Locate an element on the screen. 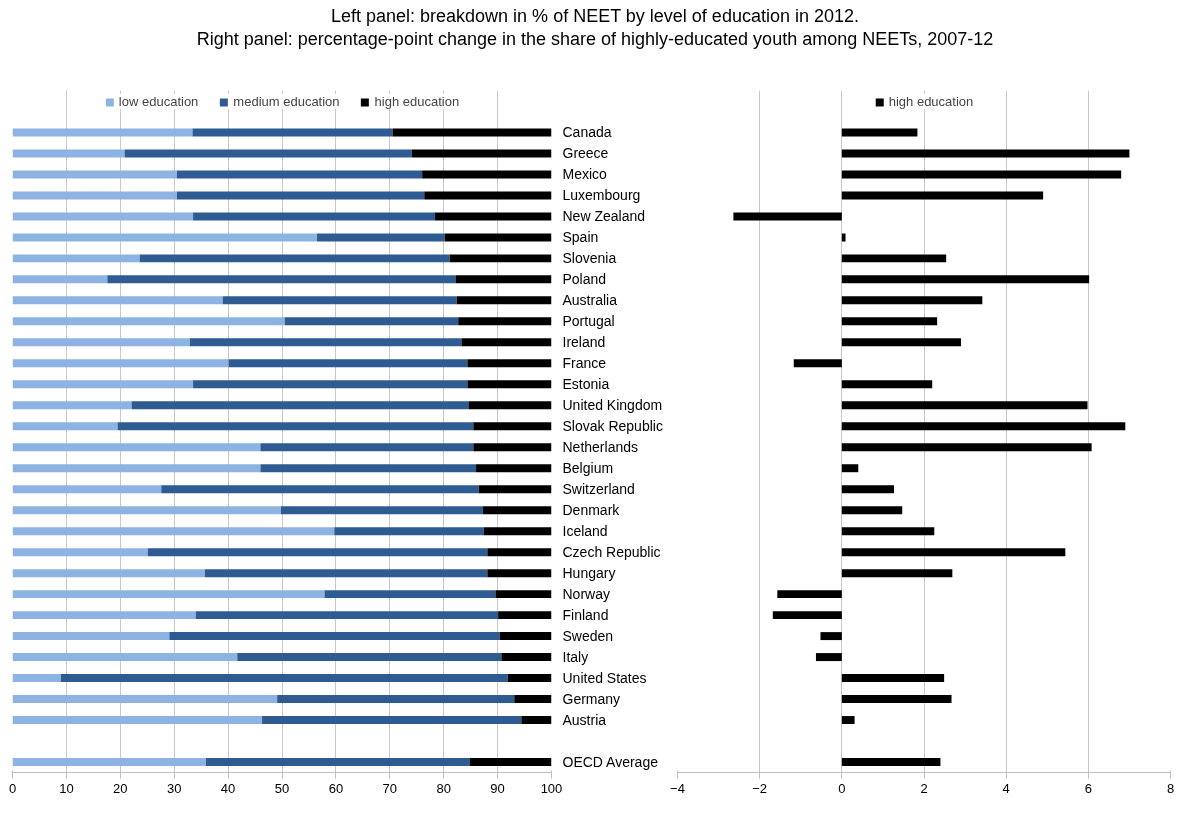 The height and width of the screenshot is (815, 1187). x-tick-label: 8 is located at coordinates (1170, 788).